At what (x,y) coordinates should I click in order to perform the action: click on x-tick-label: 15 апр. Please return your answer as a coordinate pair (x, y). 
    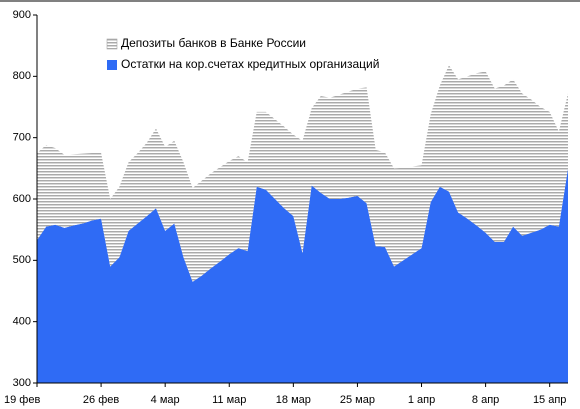
    Looking at the image, I should click on (549, 400).